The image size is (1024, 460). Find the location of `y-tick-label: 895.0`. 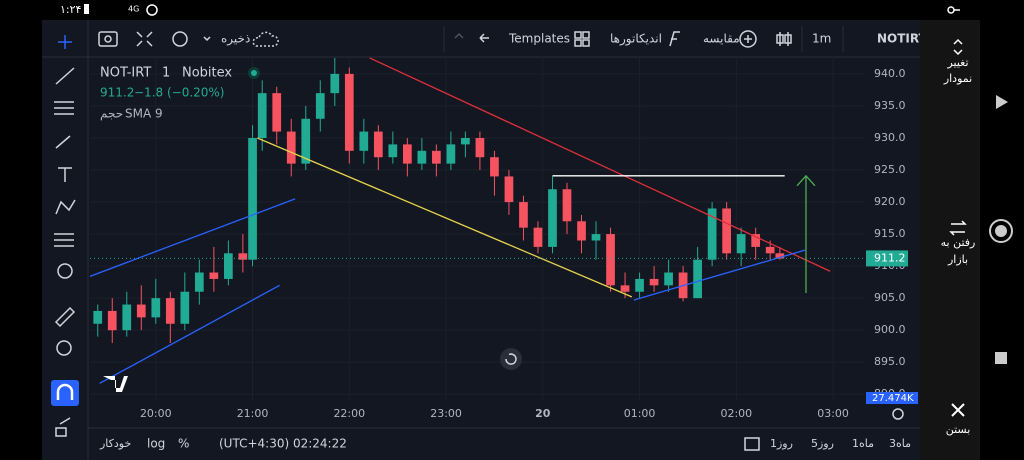

y-tick-label: 895.0 is located at coordinates (890, 361).